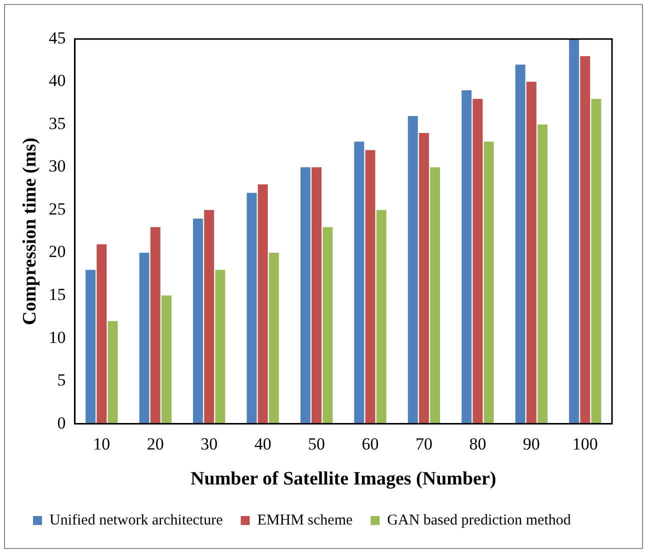 Image resolution: width=647 pixels, height=553 pixels. What do you see at coordinates (57, 337) in the screenshot?
I see `y-tick-label: 10` at bounding box center [57, 337].